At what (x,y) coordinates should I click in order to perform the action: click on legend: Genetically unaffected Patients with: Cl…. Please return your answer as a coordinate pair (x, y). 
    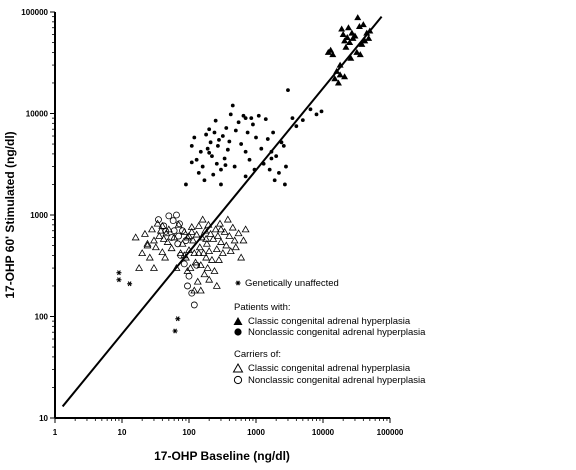
    Looking at the image, I should click on (329, 332).